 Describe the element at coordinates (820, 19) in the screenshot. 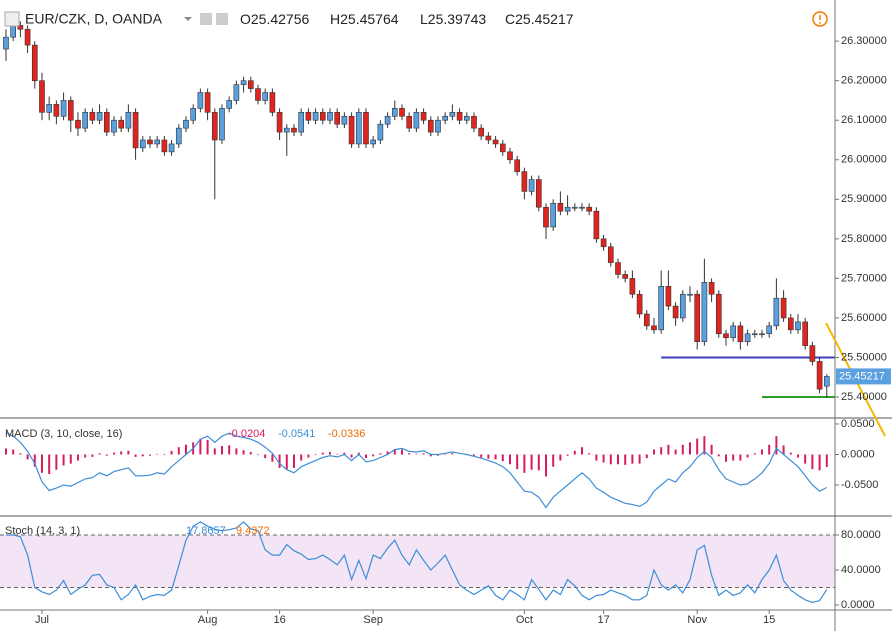

I see `alert-icon` at that location.